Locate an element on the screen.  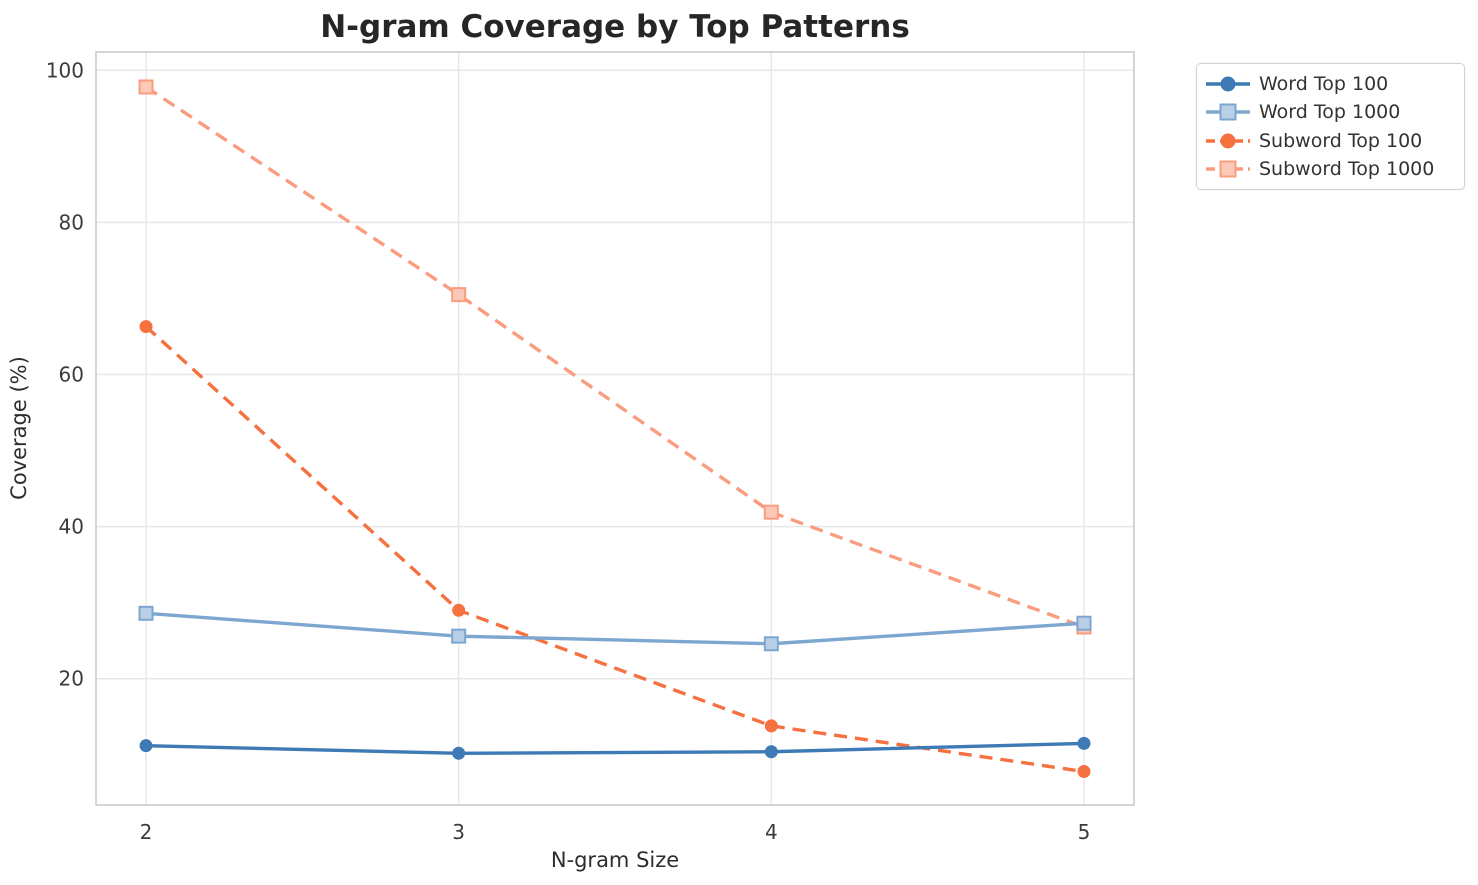
legend-label: Subword Top 1000 is located at coordinates (1347, 168).